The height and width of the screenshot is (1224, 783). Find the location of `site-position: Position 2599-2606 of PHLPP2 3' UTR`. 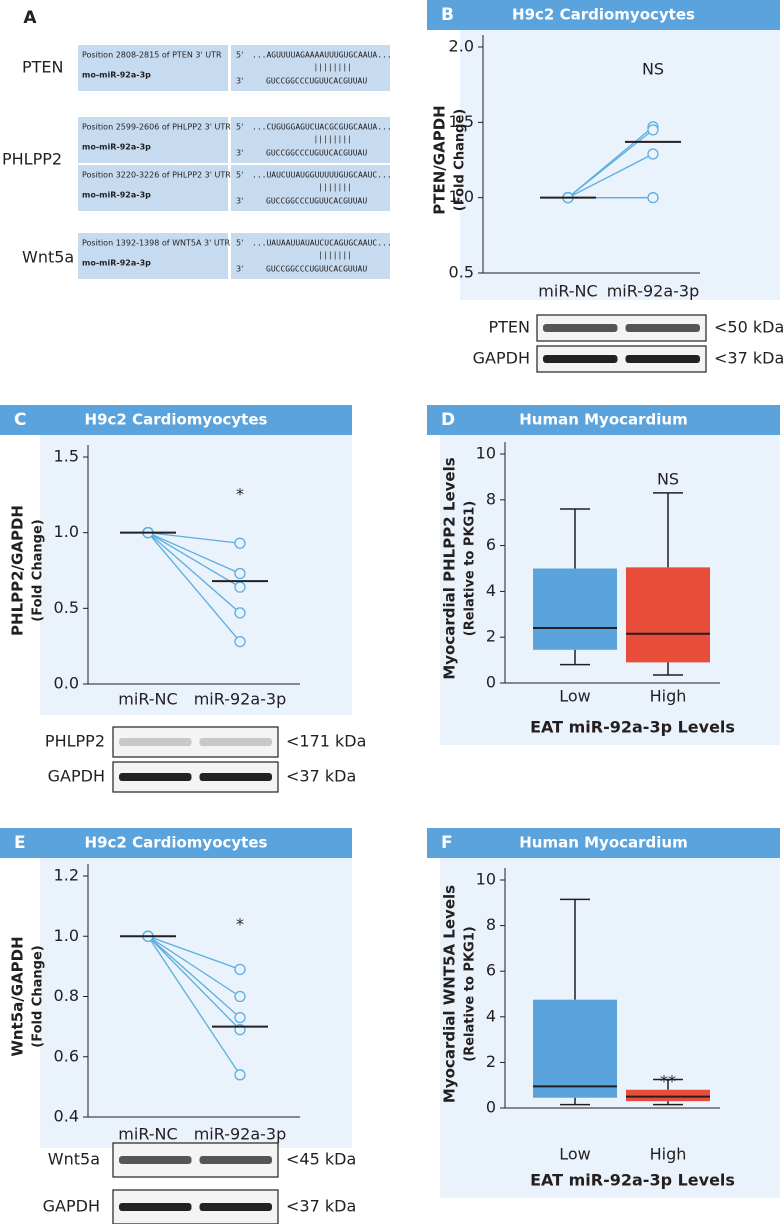

site-position: Position 2599-2606 of PHLPP2 3' UTR is located at coordinates (156, 127).